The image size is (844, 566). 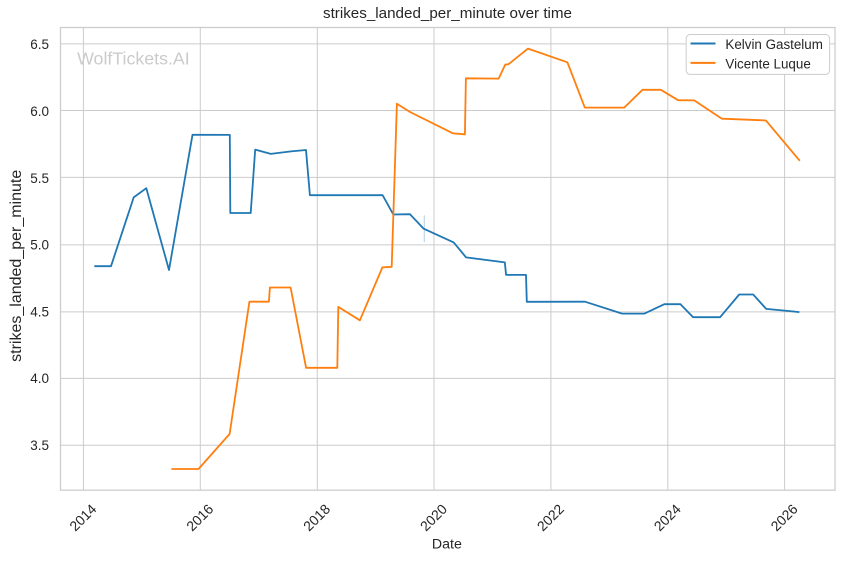 I want to click on svg-text: Vicente Luque, so click(x=767, y=63).